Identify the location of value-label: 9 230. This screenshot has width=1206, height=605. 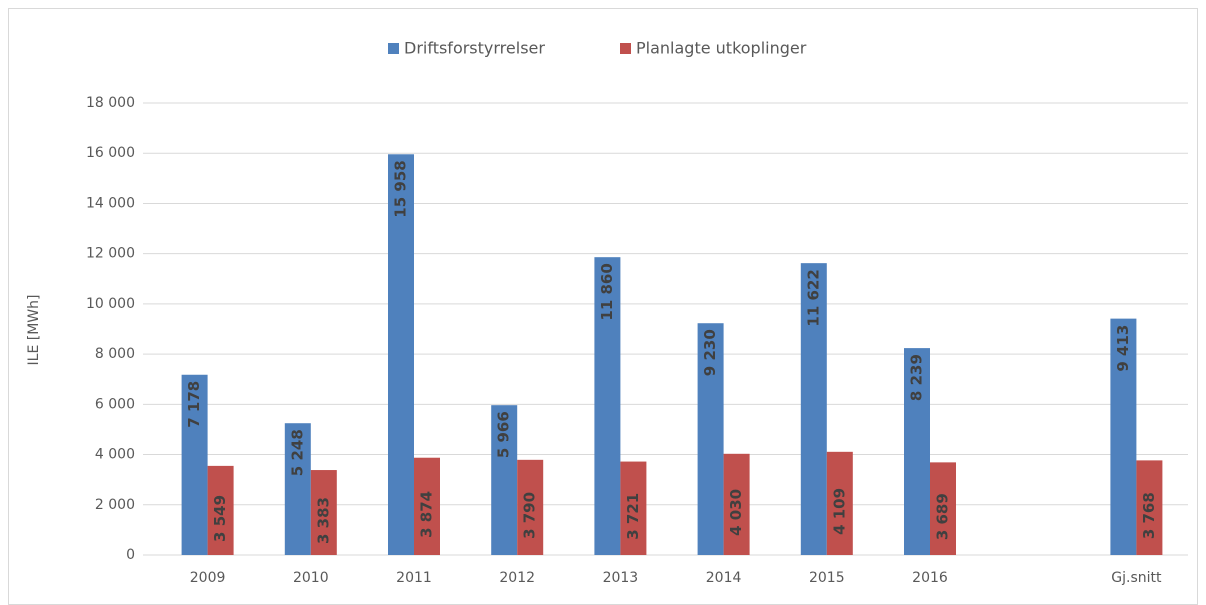
(710, 352).